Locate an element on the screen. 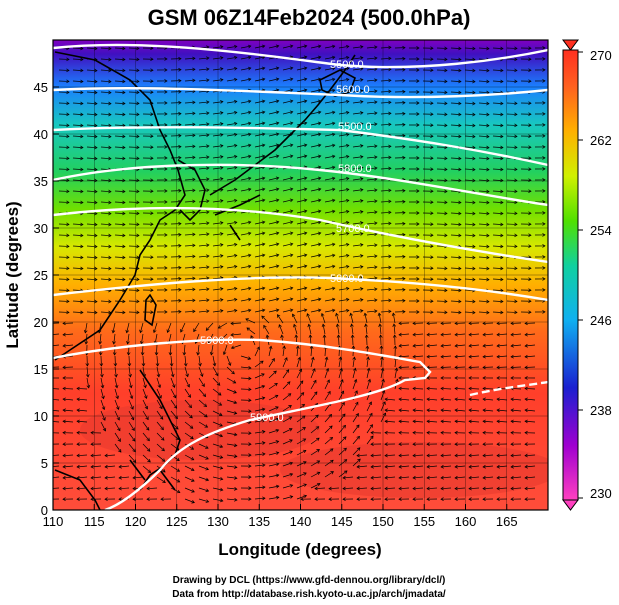  colorbar-tick-label: 254 is located at coordinates (601, 230).